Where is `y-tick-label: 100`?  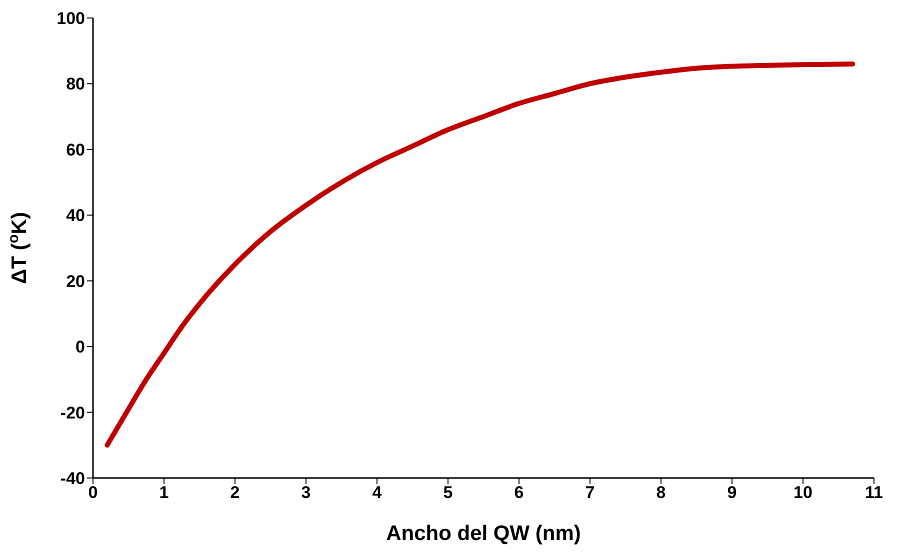
y-tick-label: 100 is located at coordinates (70, 18).